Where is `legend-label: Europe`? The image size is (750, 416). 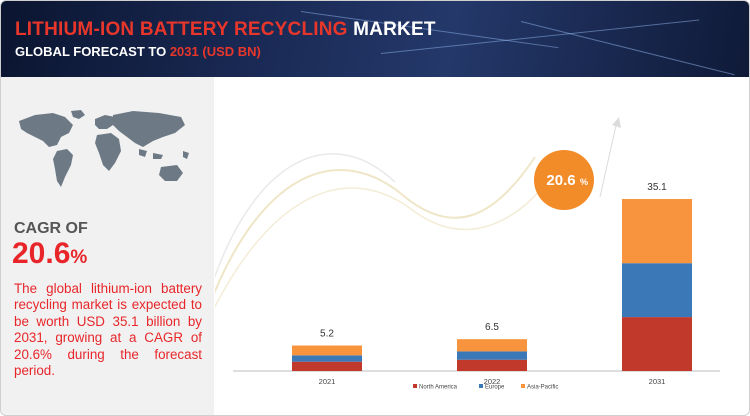 legend-label: Europe is located at coordinates (495, 388).